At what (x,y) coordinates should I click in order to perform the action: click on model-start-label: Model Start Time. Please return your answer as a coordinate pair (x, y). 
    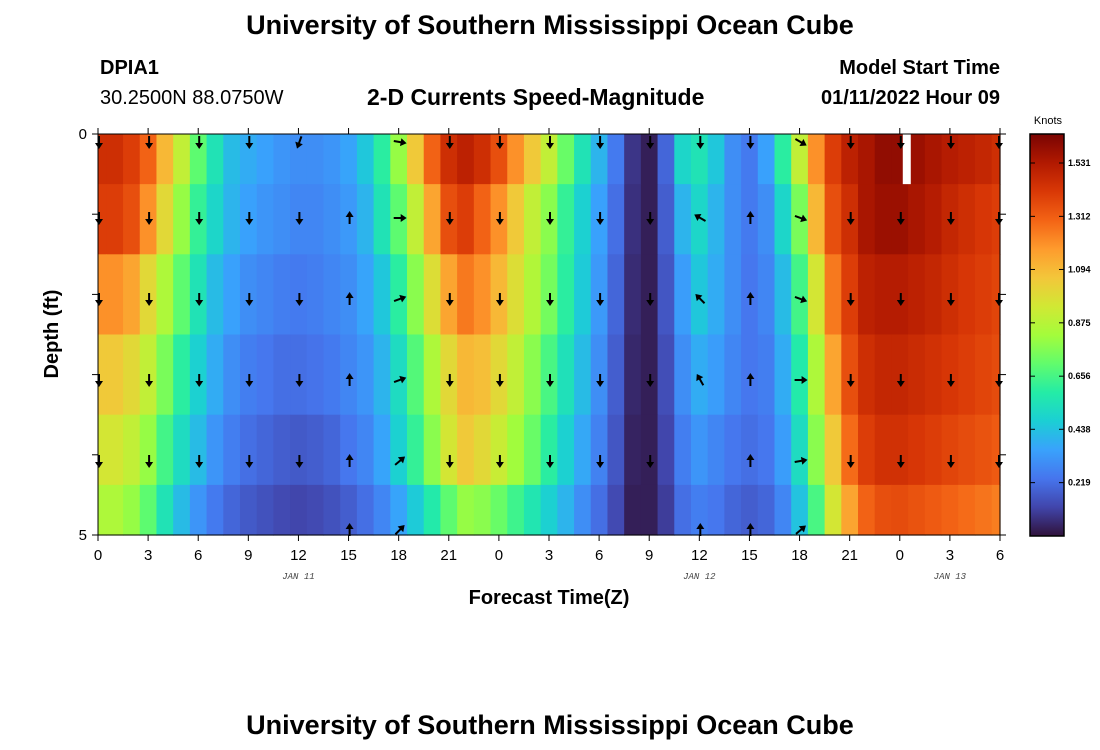
    Looking at the image, I should click on (919, 68).